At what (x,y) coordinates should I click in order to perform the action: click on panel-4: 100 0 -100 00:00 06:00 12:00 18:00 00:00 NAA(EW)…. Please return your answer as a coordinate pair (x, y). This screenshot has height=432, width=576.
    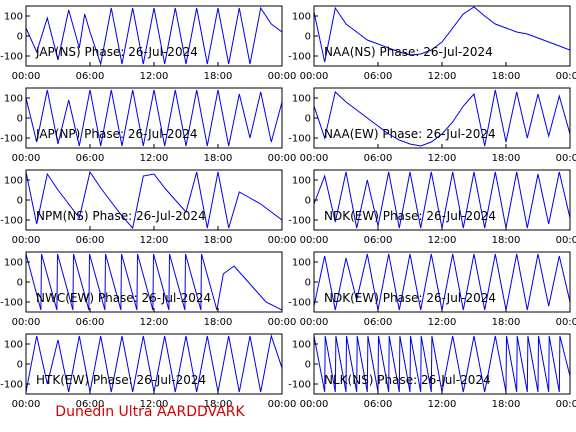
    Looking at the image, I should click on (432, 125).